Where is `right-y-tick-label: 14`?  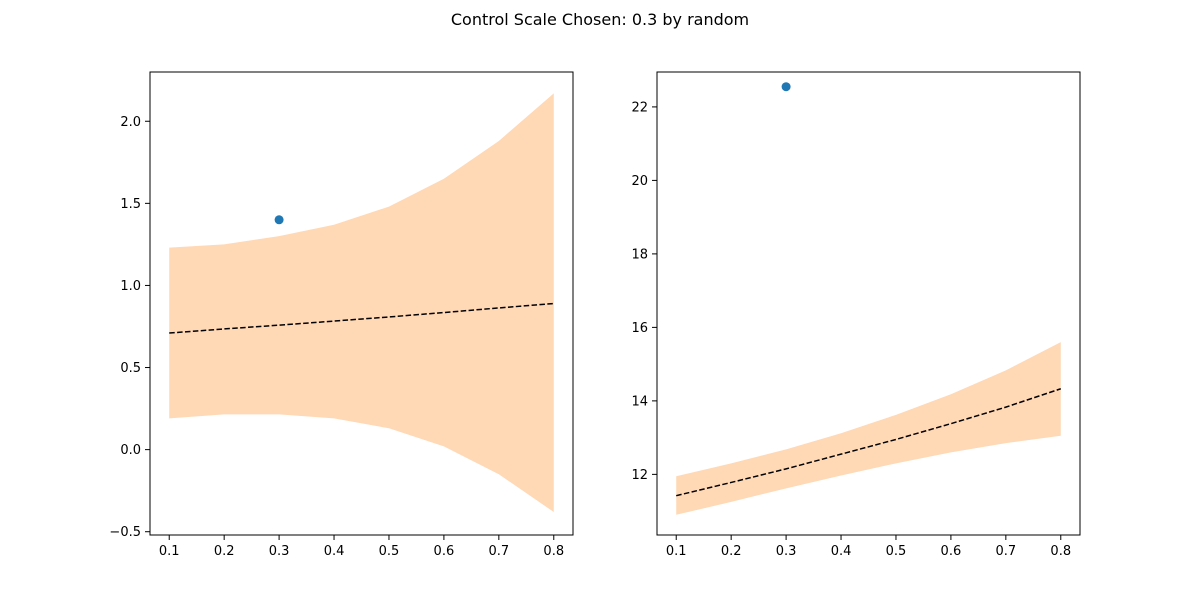
right-y-tick-label: 14 is located at coordinates (639, 401).